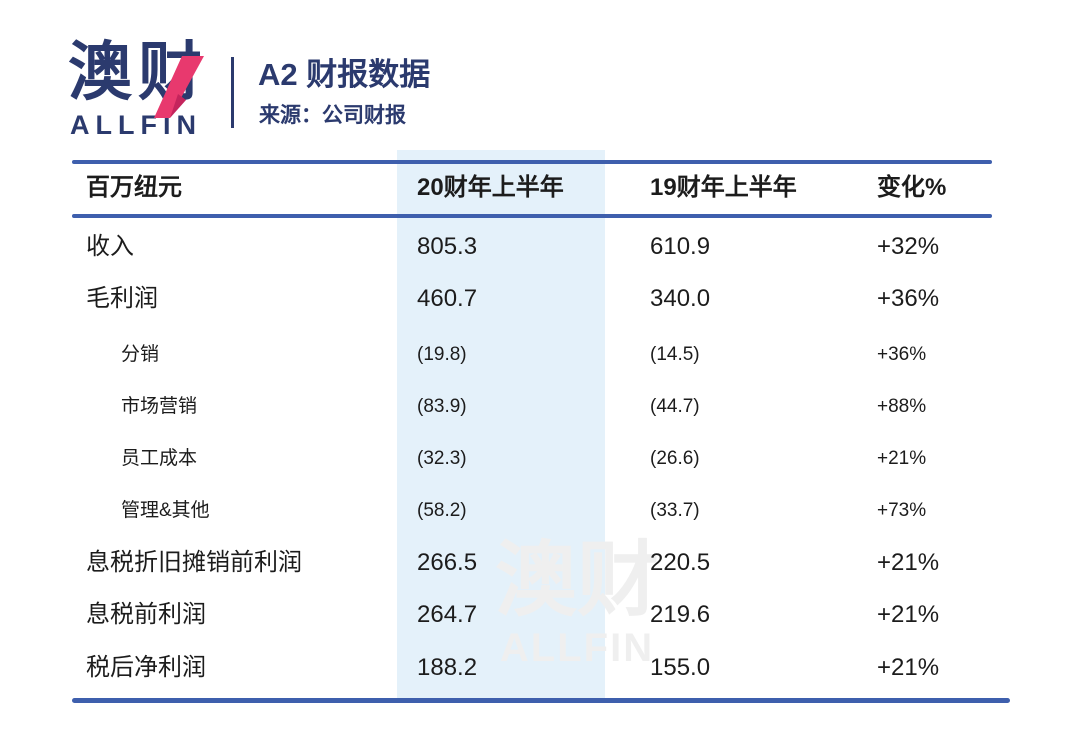 This screenshot has width=1067, height=733. Describe the element at coordinates (902, 406) in the screenshot. I see `cell-change: +88%` at that location.